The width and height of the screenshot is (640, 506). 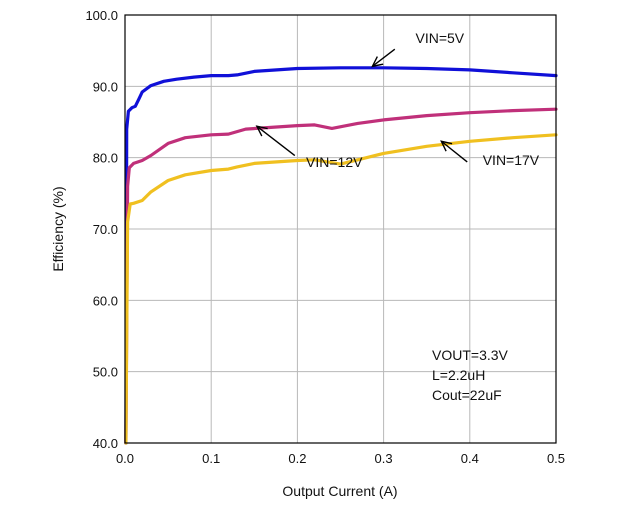 I want to click on x-axis-label: Output Current (A), so click(x=339, y=491).